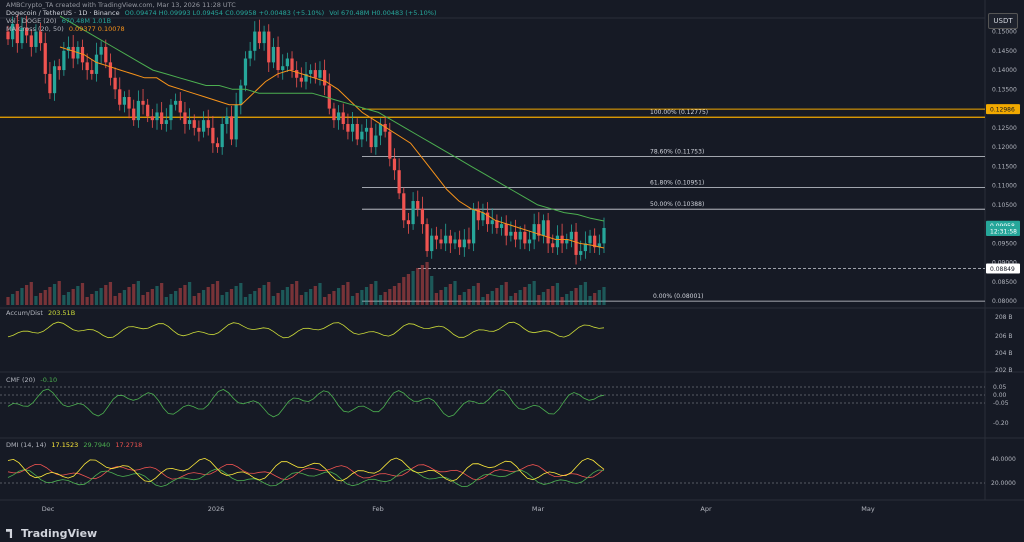 The width and height of the screenshot is (1024, 542). What do you see at coordinates (306, 478) in the screenshot?
I see `dmi-plus-line` at bounding box center [306, 478].